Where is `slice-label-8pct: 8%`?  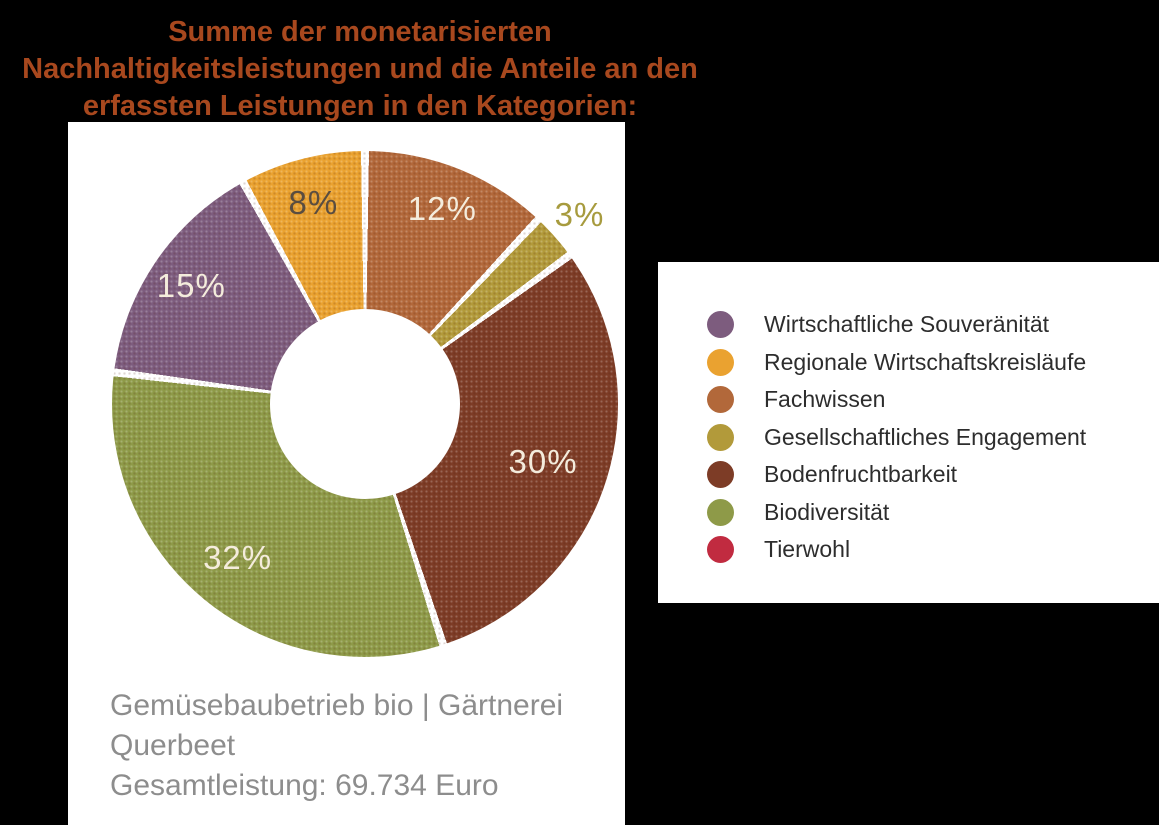
slice-label-8pct: 8% is located at coordinates (313, 203).